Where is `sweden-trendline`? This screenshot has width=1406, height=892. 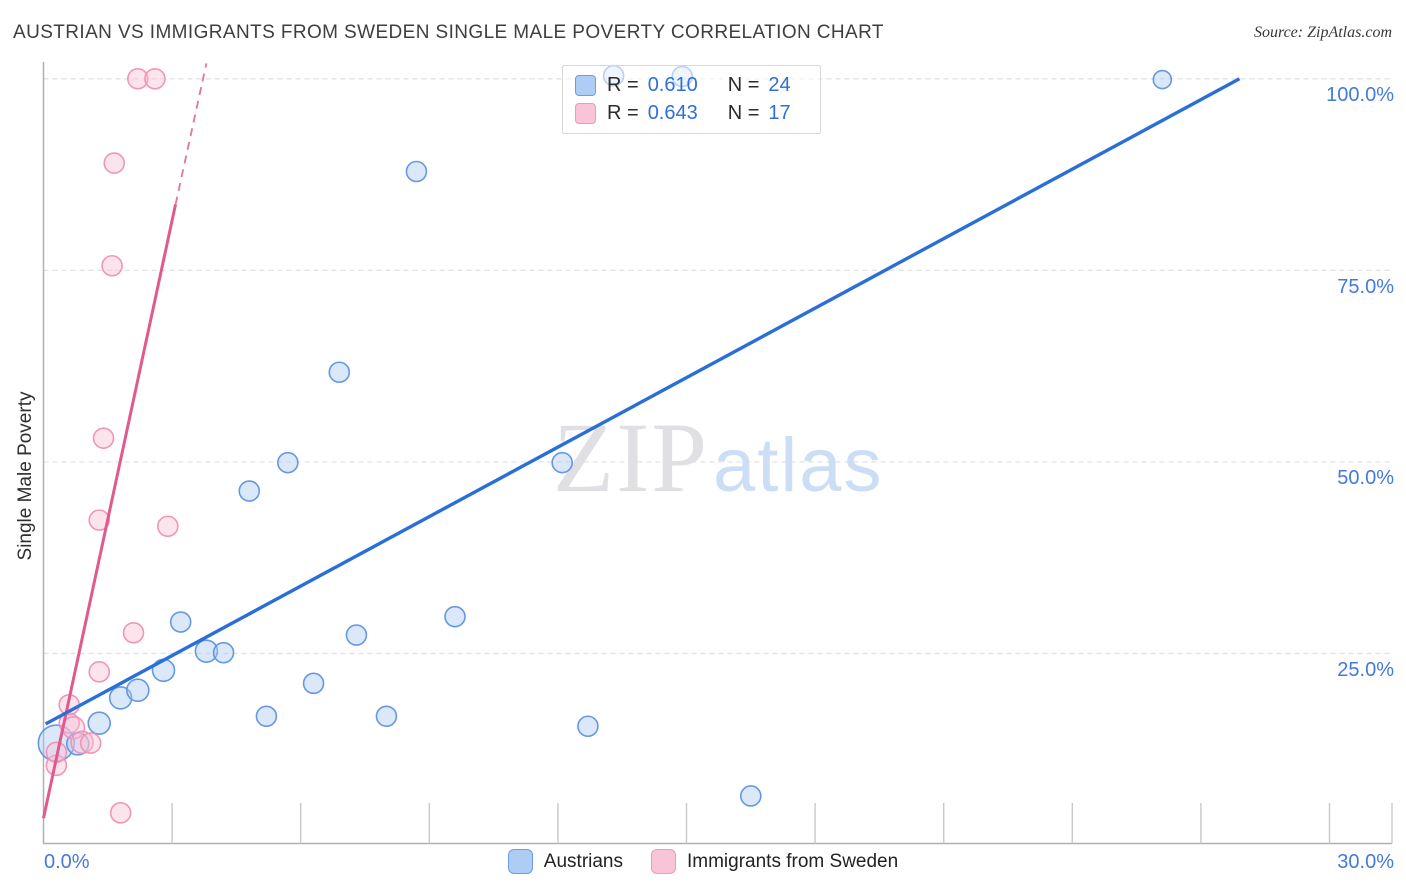 sweden-trendline is located at coordinates (109, 511).